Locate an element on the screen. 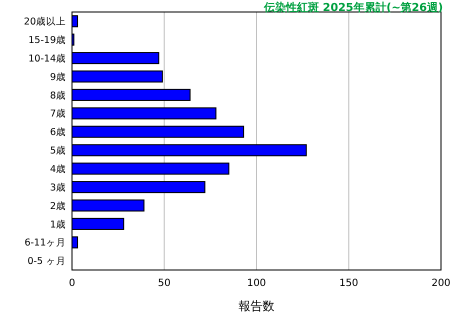  x-axis-title: 報告数 is located at coordinates (256, 306).